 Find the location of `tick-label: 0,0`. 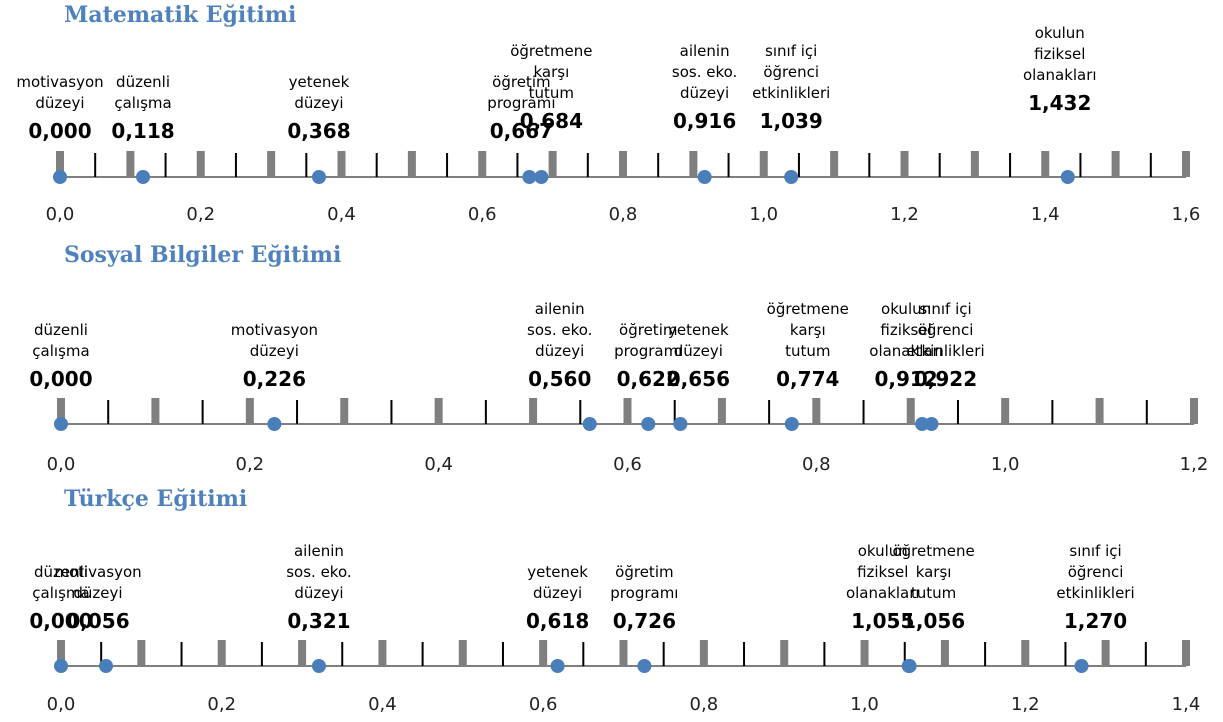

tick-label: 0,0 is located at coordinates (60, 214).